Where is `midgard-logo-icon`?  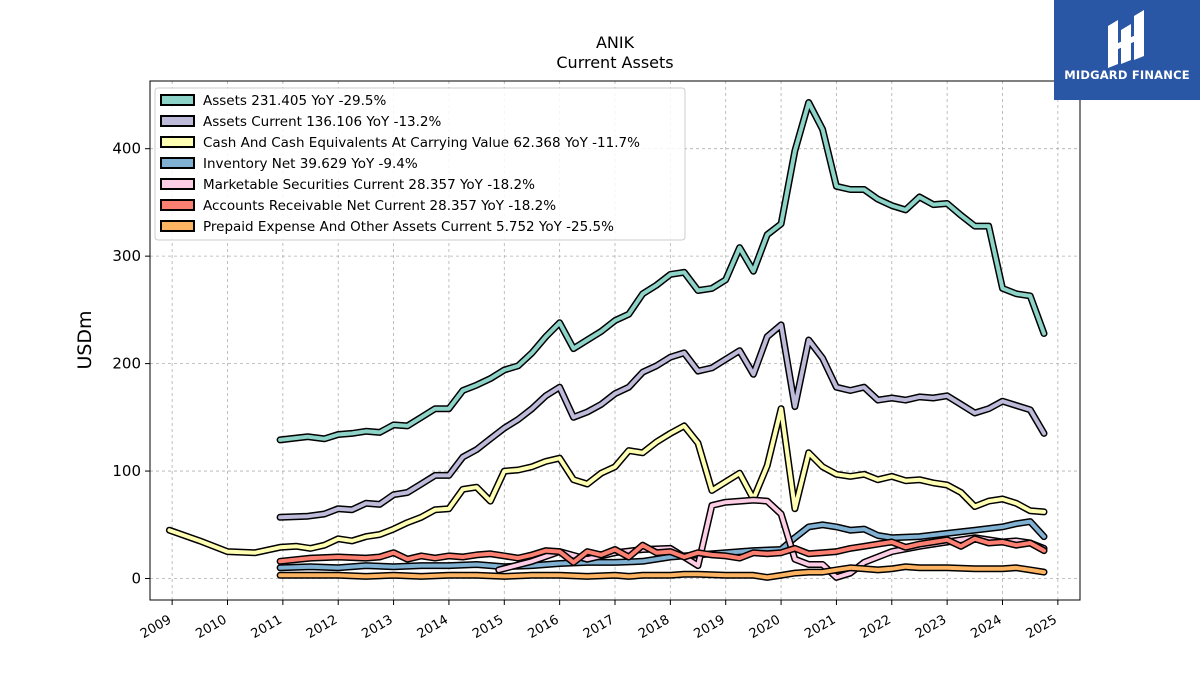
midgard-logo-icon is located at coordinates (1126, 39).